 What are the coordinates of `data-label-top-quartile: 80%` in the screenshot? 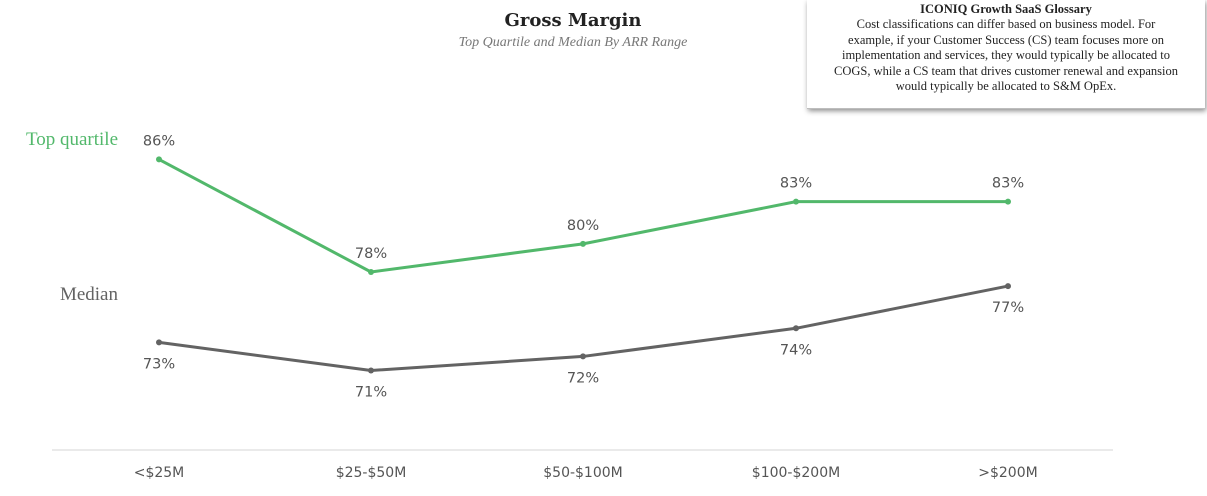 It's located at (583, 226).